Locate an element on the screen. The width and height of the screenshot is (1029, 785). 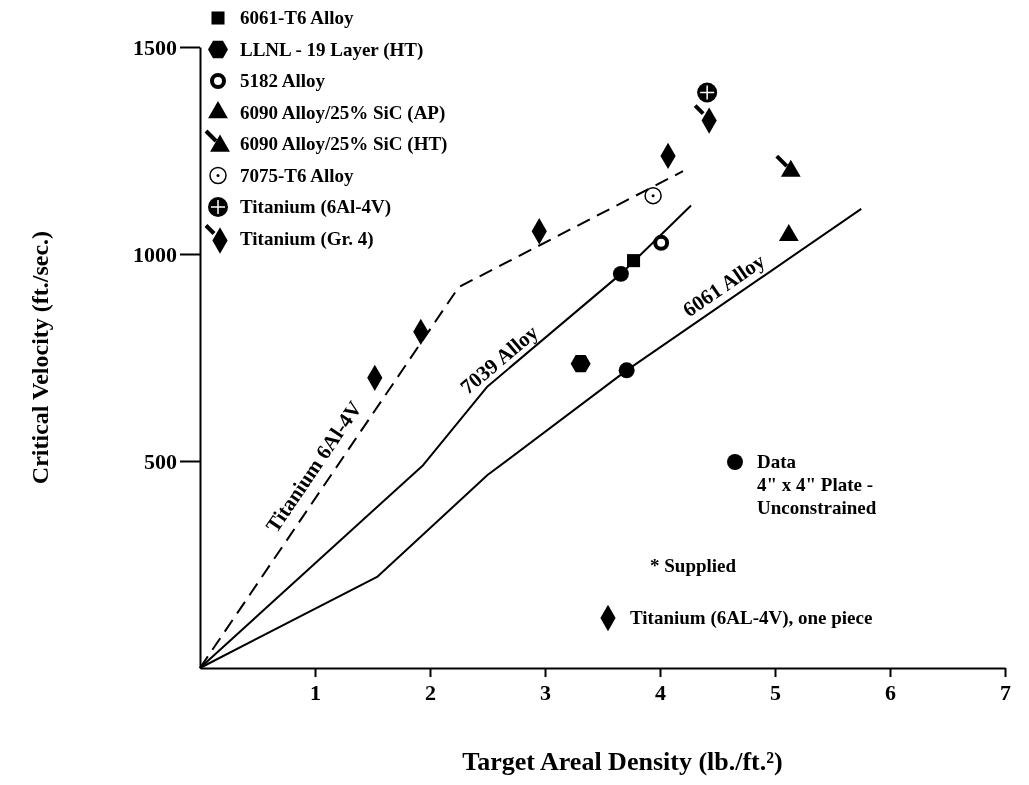
text: 6061 Alloy is located at coordinates (724, 285).